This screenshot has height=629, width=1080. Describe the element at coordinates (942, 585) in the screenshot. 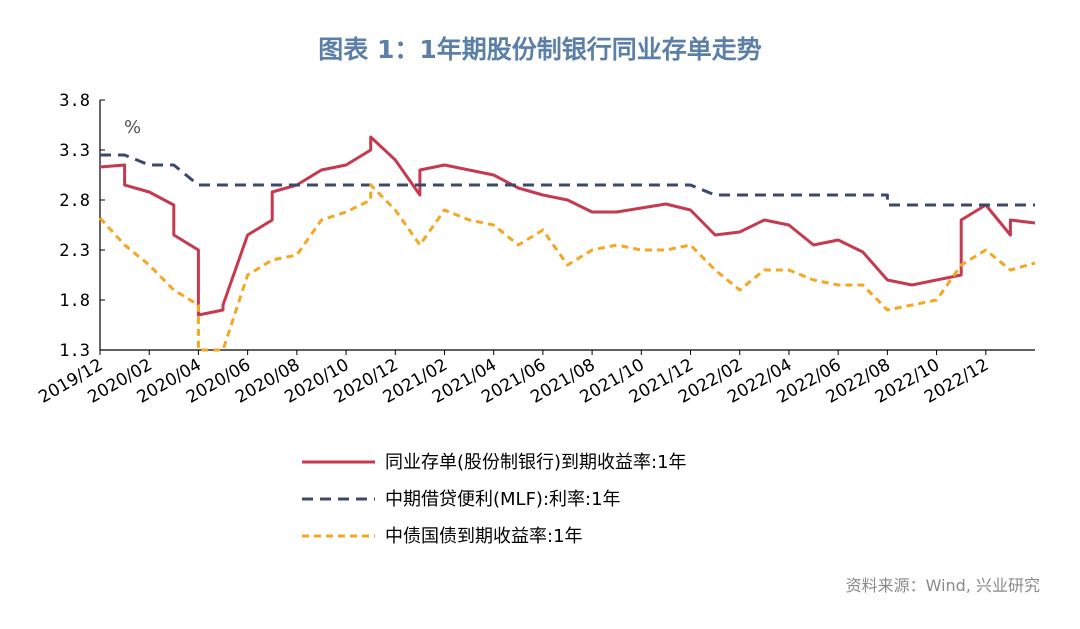

I see `source-note: 资料来源：Wind, 兴业研究` at that location.